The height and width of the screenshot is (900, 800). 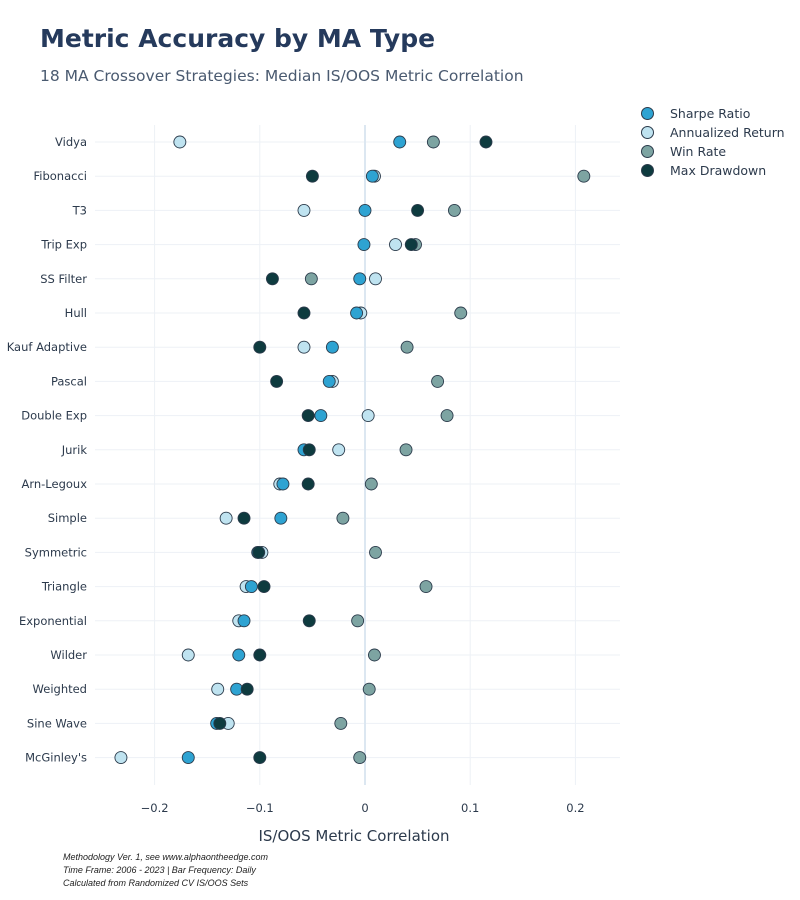 What do you see at coordinates (447, 416) in the screenshot?
I see `point-win-rate-double-exp` at bounding box center [447, 416].